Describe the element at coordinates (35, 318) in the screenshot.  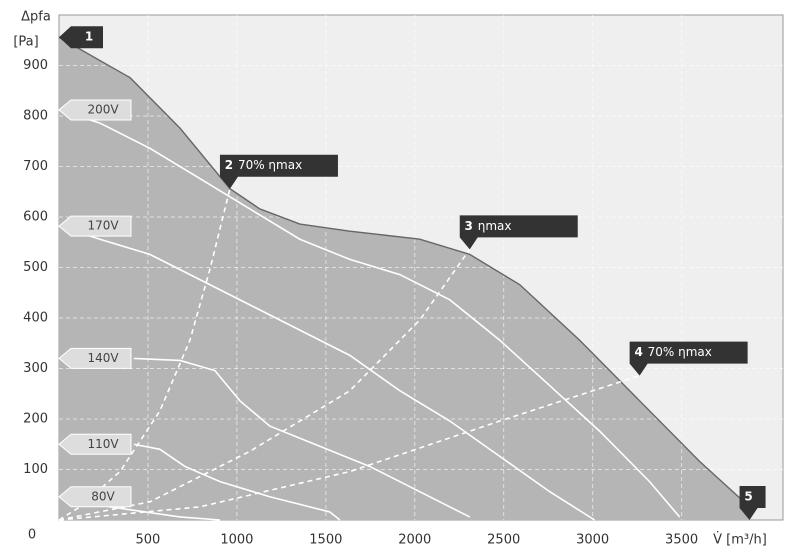
I see `y-tick-label: 400` at that location.